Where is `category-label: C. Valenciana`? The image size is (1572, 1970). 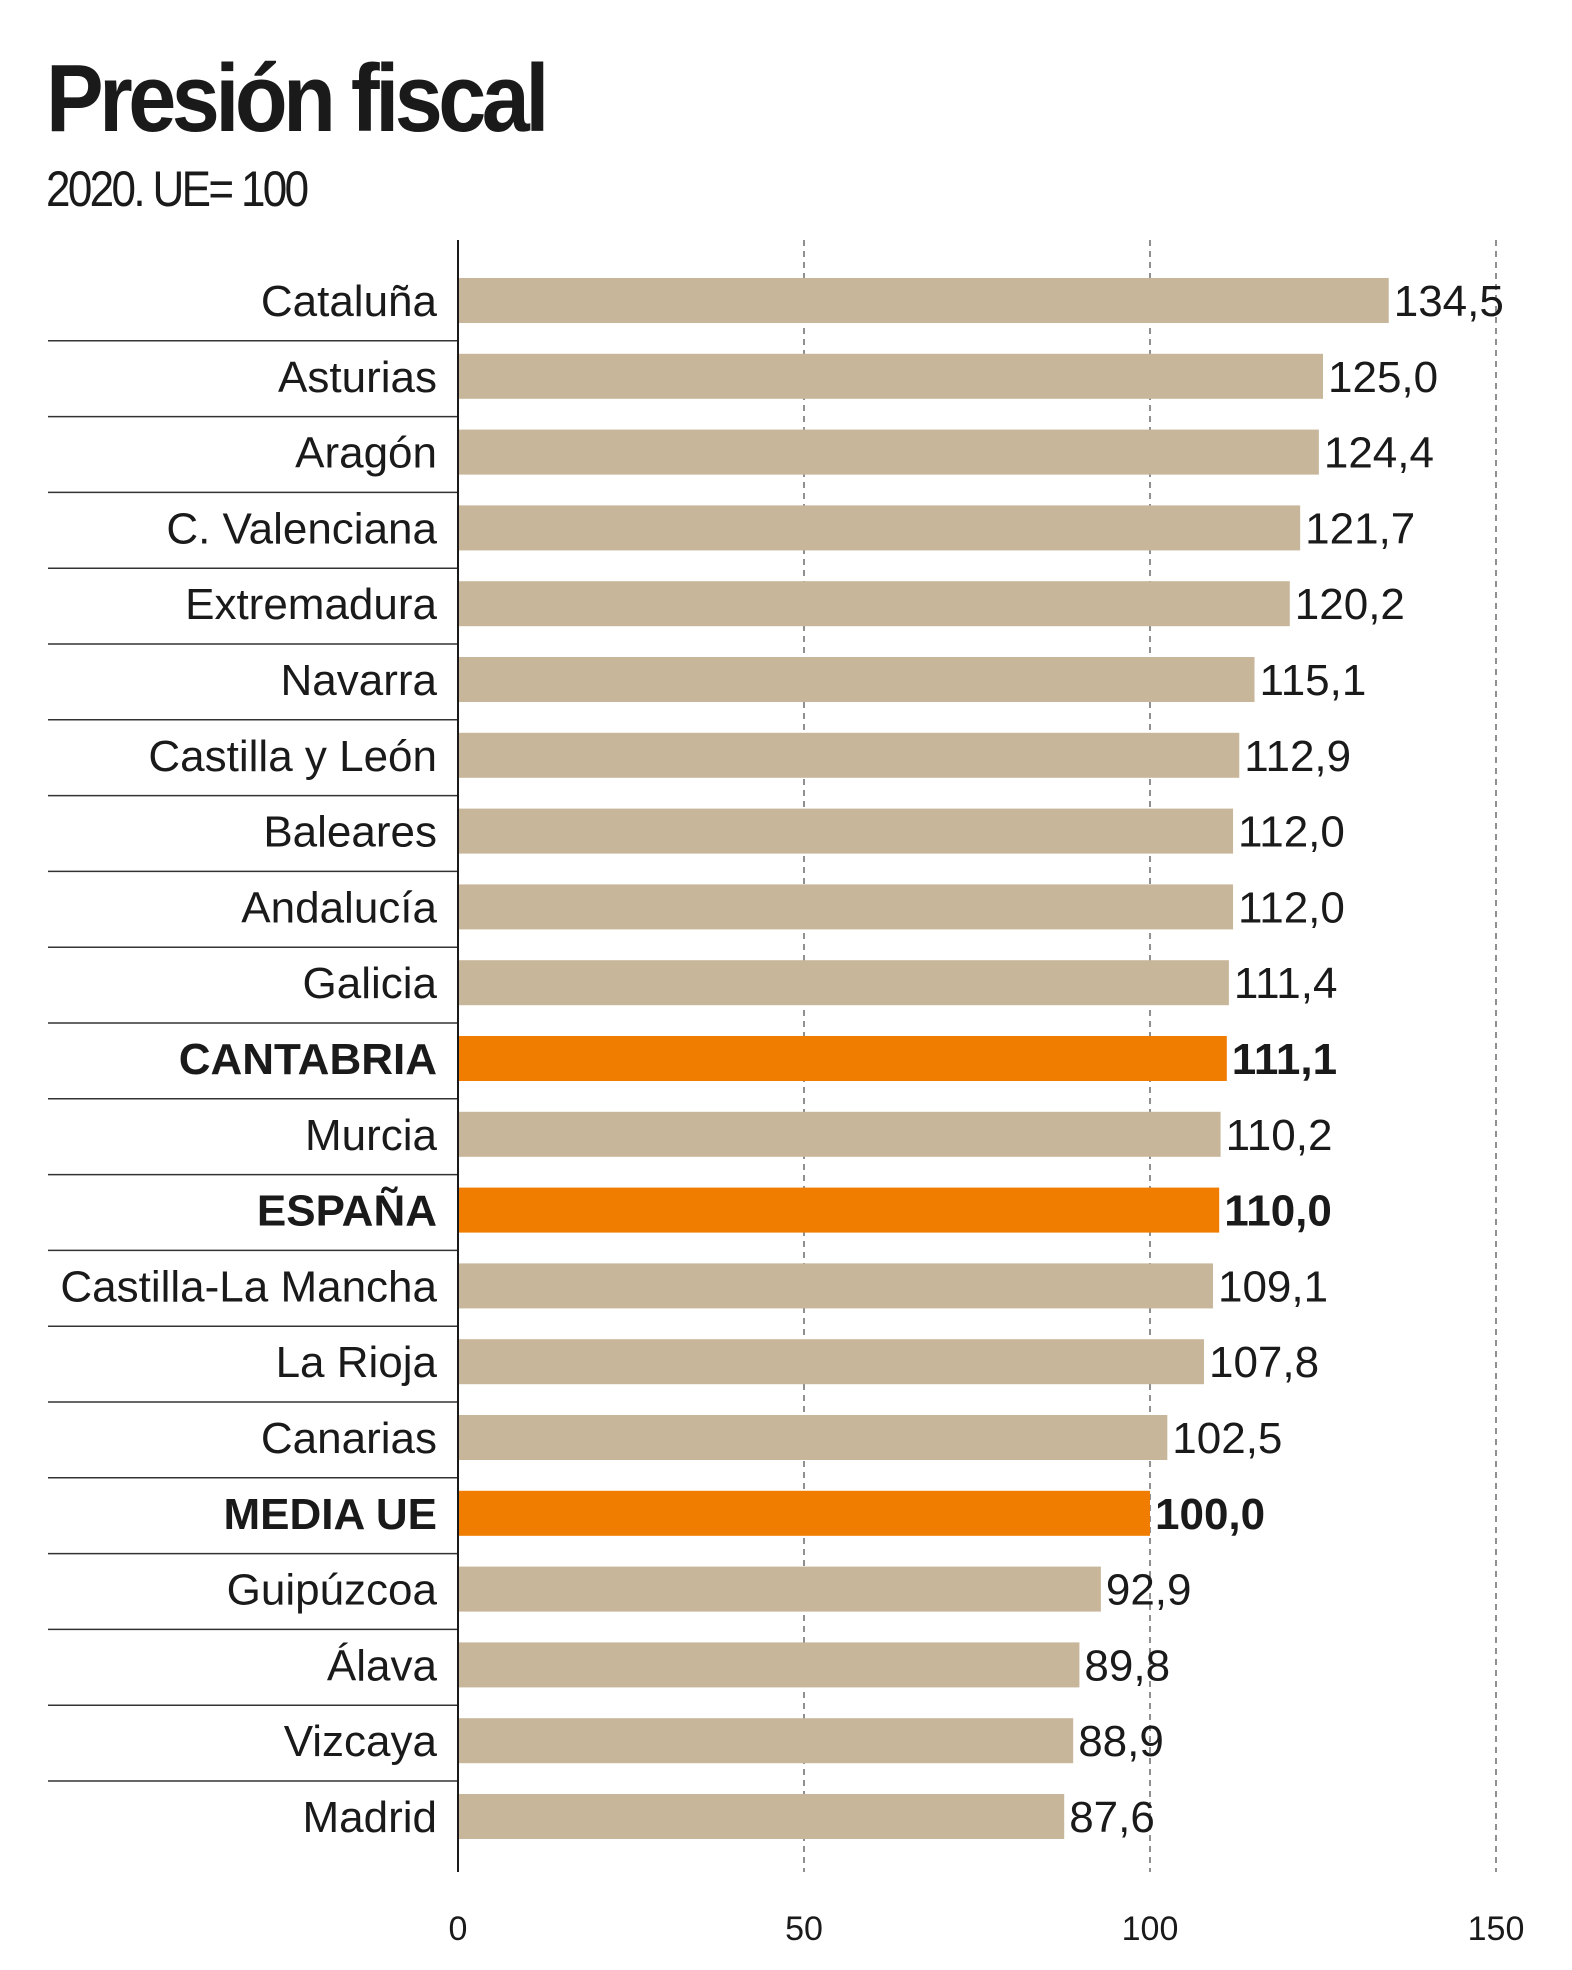
category-label: C. Valenciana is located at coordinates (301, 528).